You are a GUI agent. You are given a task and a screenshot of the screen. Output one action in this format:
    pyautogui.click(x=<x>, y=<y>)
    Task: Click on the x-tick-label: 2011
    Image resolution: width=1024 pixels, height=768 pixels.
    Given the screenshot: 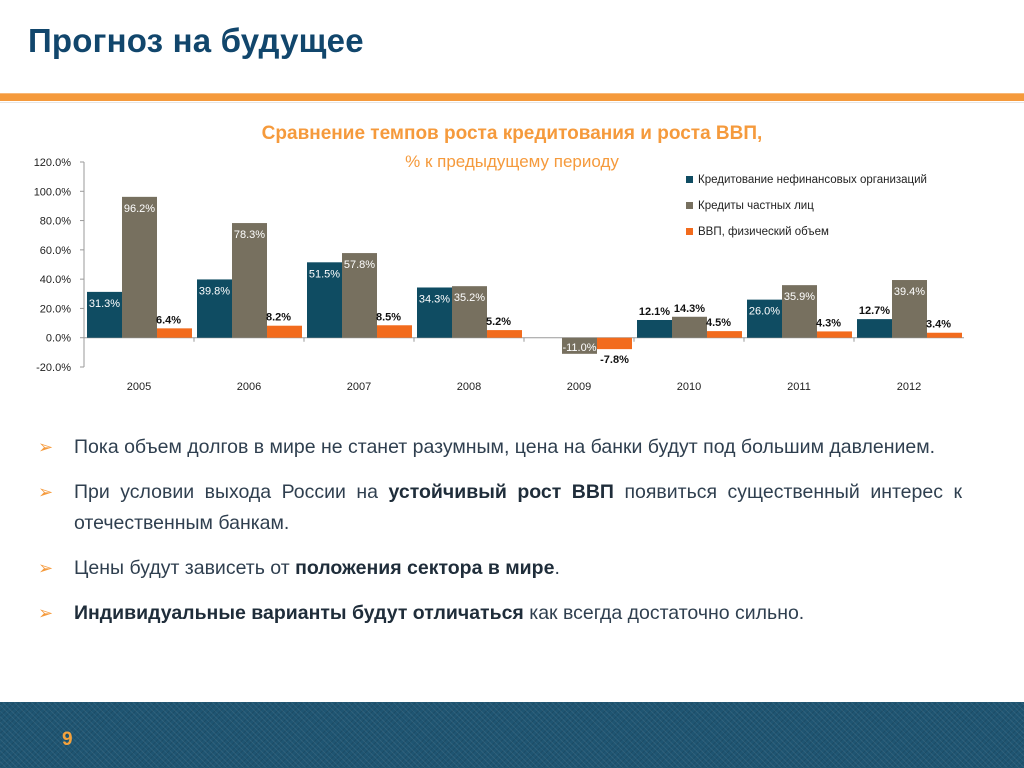 What is the action you would take?
    pyautogui.click(x=799, y=387)
    